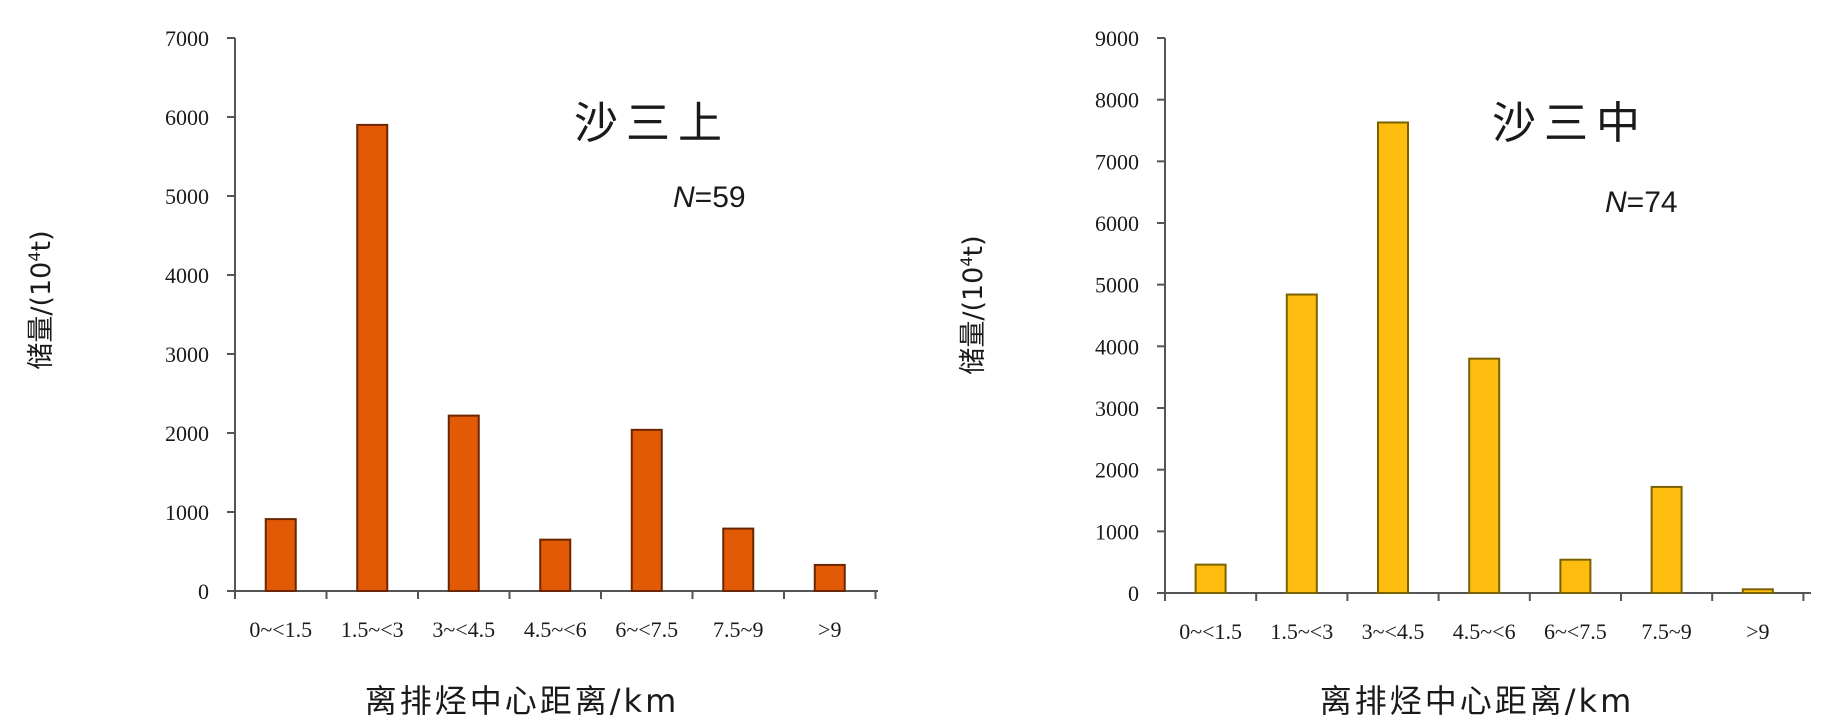 The image size is (1831, 721). Describe the element at coordinates (1301, 631) in the screenshot. I see `right-category-label: 1.5~<3` at that location.